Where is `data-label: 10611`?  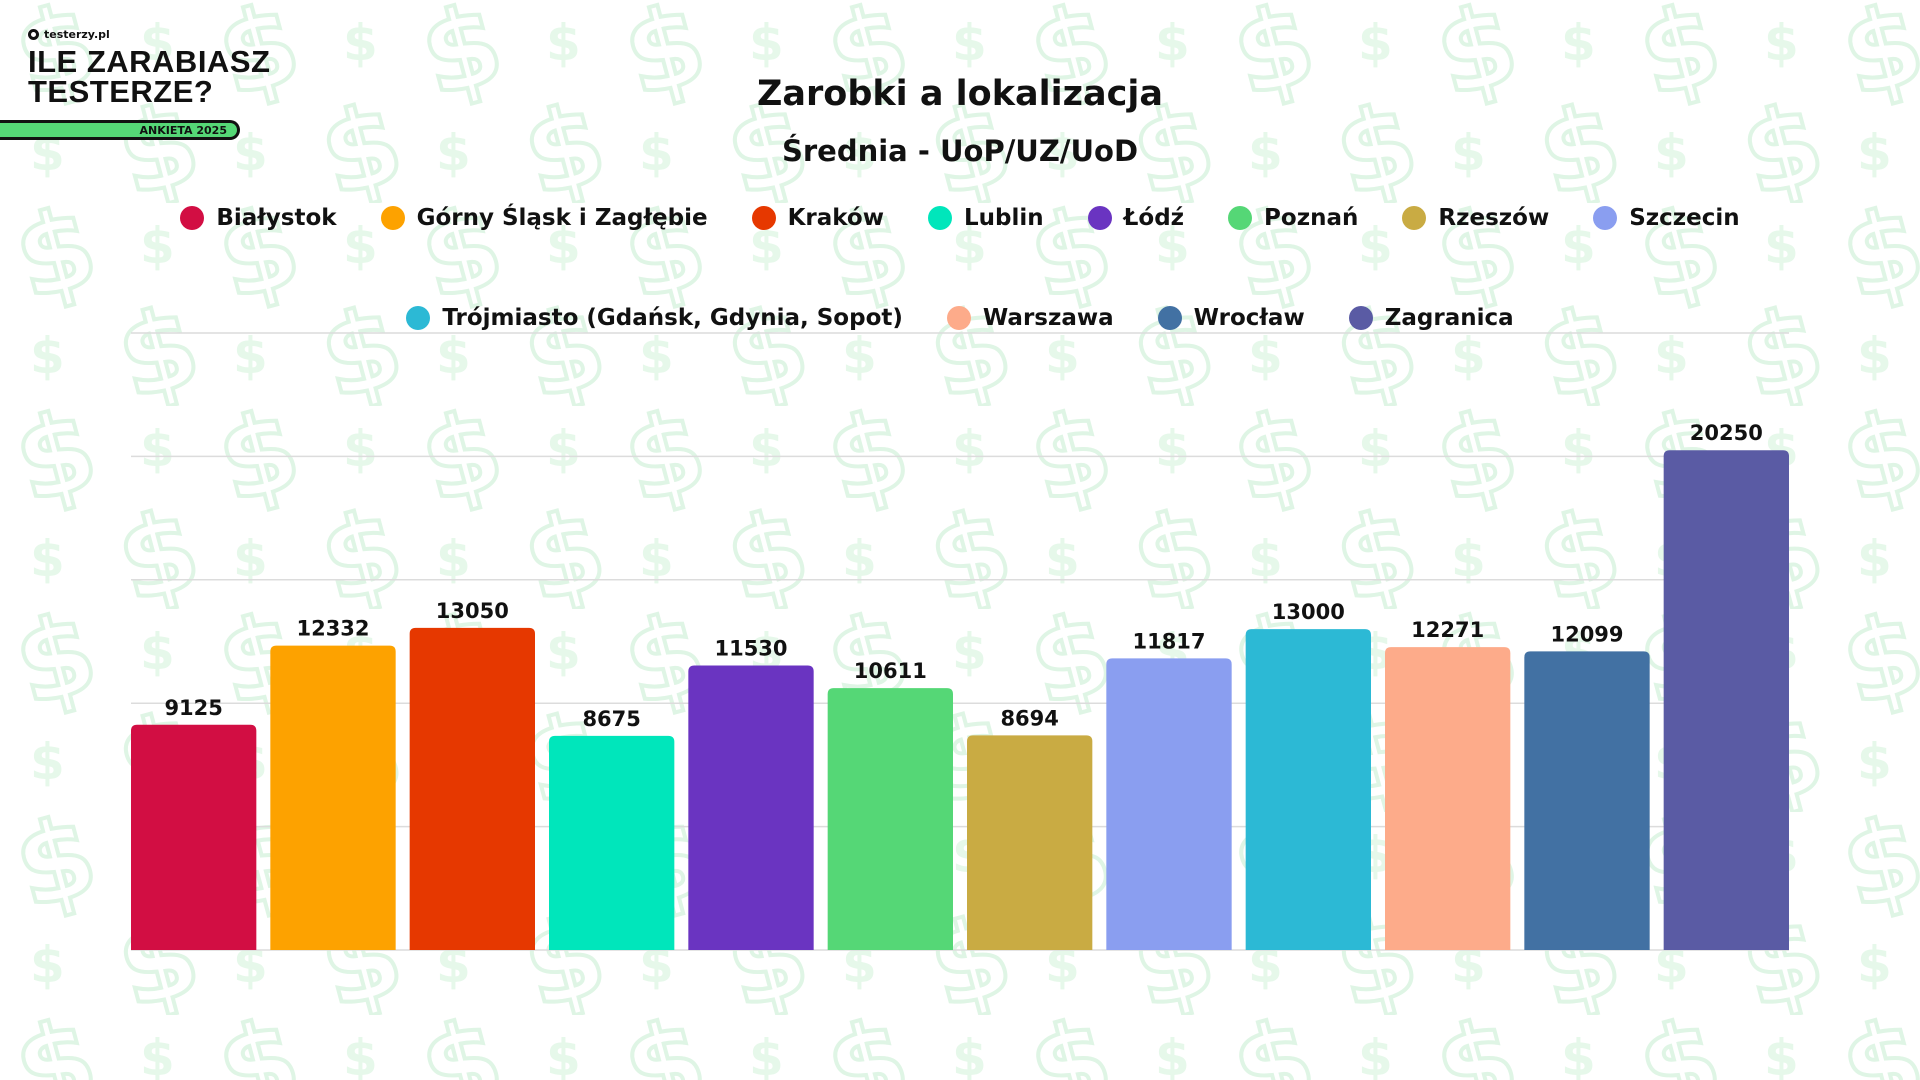 data-label: 10611 is located at coordinates (890, 671).